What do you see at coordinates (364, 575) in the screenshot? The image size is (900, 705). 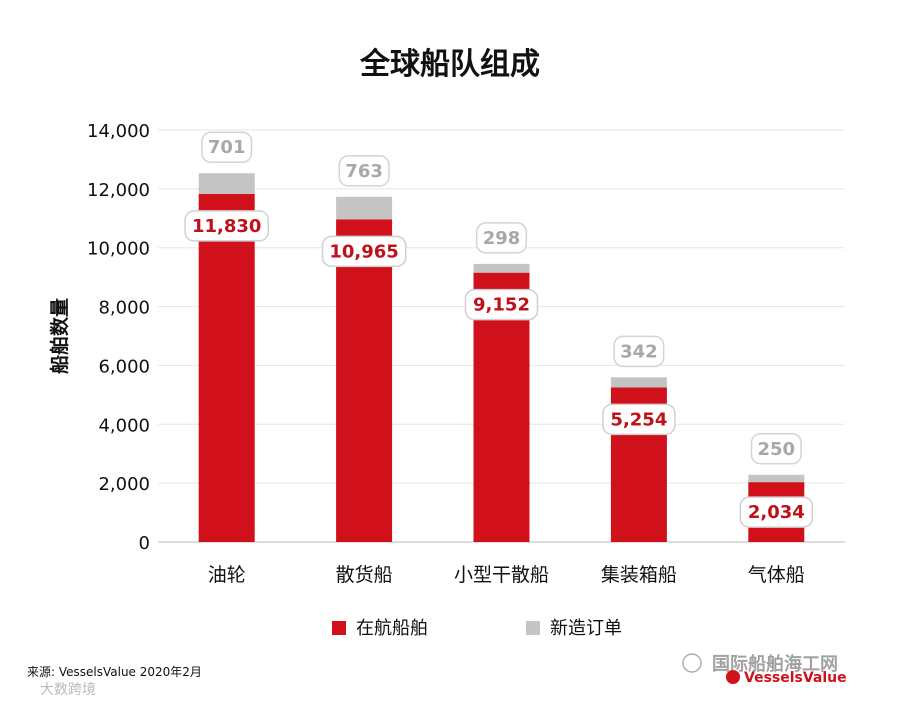 I see `x-category-label: 散货船` at bounding box center [364, 575].